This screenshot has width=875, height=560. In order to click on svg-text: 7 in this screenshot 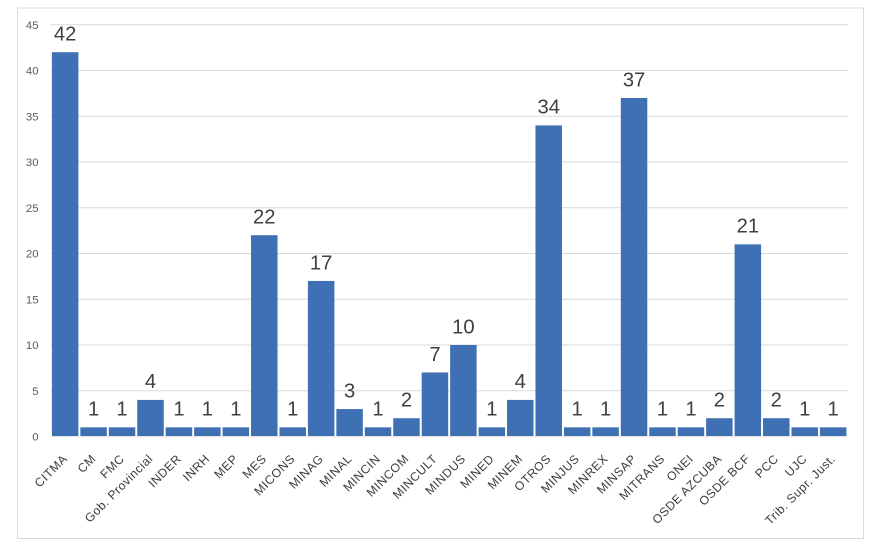, I will do `click(434, 355)`.